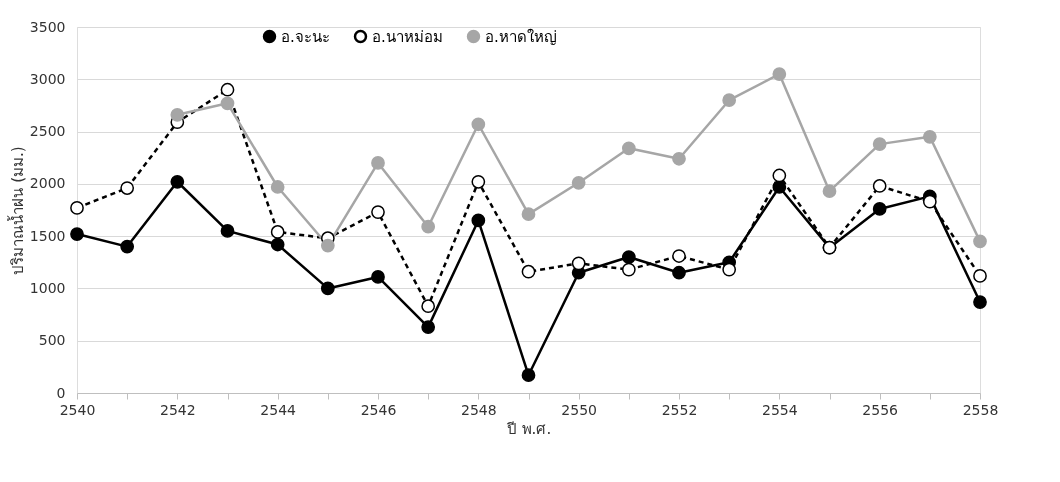  Describe the element at coordinates (47, 183) in the screenshot. I see `y-tick-label: 2000` at that location.